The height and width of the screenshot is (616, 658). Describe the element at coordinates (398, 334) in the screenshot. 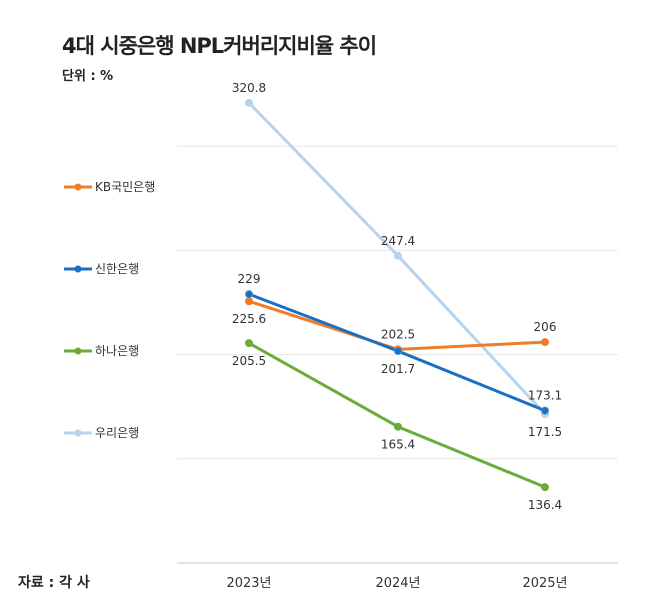

I see `data-label: 202.5` at that location.